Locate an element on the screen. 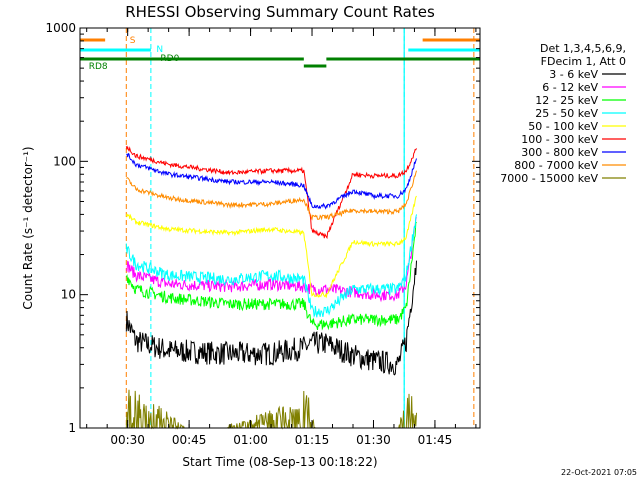  x-tick-label-5: 01:45 is located at coordinates (435, 440).